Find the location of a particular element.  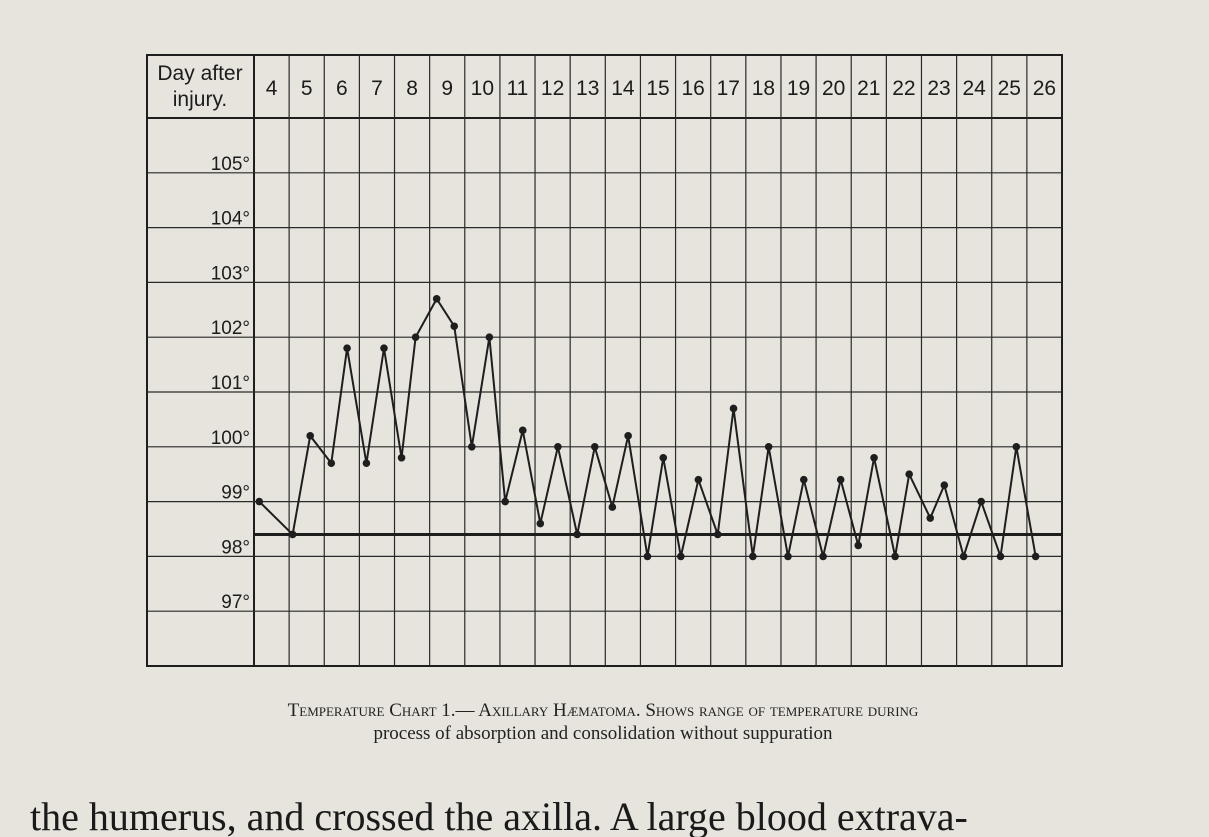

x-tick-label: 21 is located at coordinates (868, 88).